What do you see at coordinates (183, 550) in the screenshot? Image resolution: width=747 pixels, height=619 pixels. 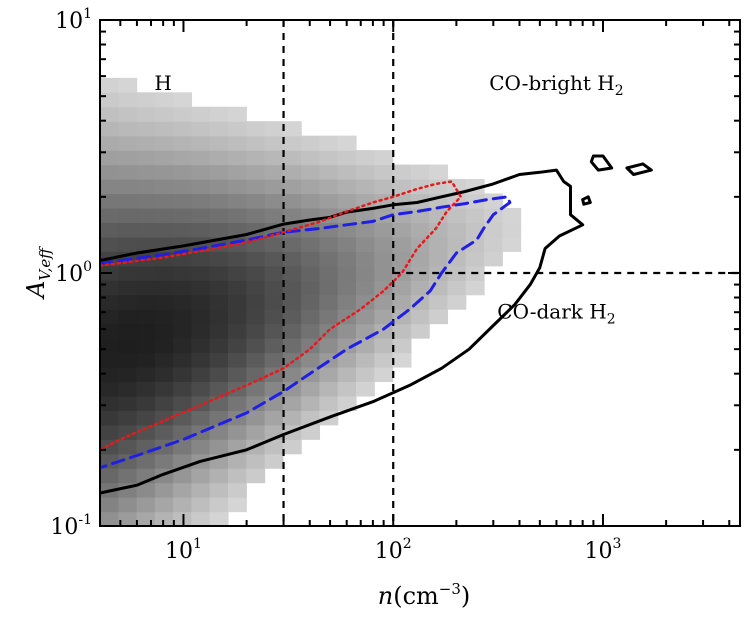 I see `x-tick-label: 101` at bounding box center [183, 550].